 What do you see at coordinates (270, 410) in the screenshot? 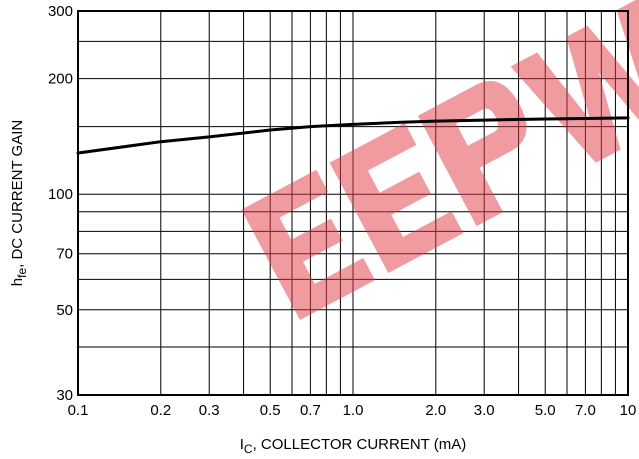
I see `x-tick-label: 0.5` at bounding box center [270, 410].